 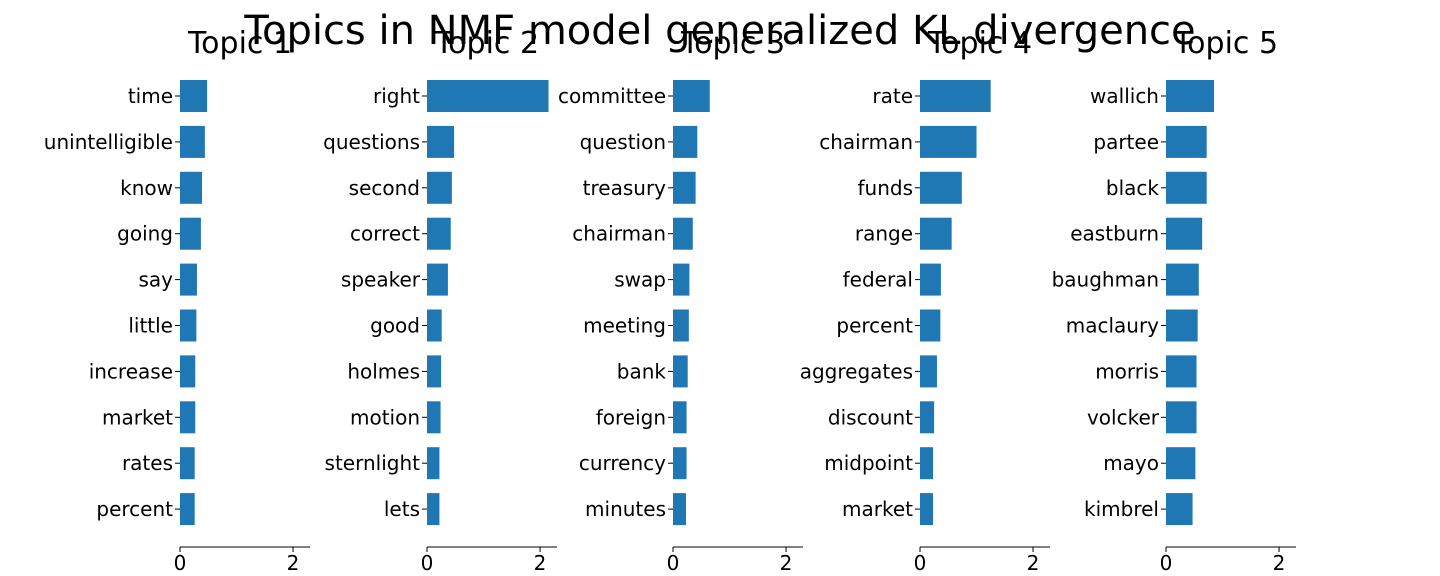 What do you see at coordinates (885, 188) in the screenshot?
I see `y-tick-label: funds` at bounding box center [885, 188].